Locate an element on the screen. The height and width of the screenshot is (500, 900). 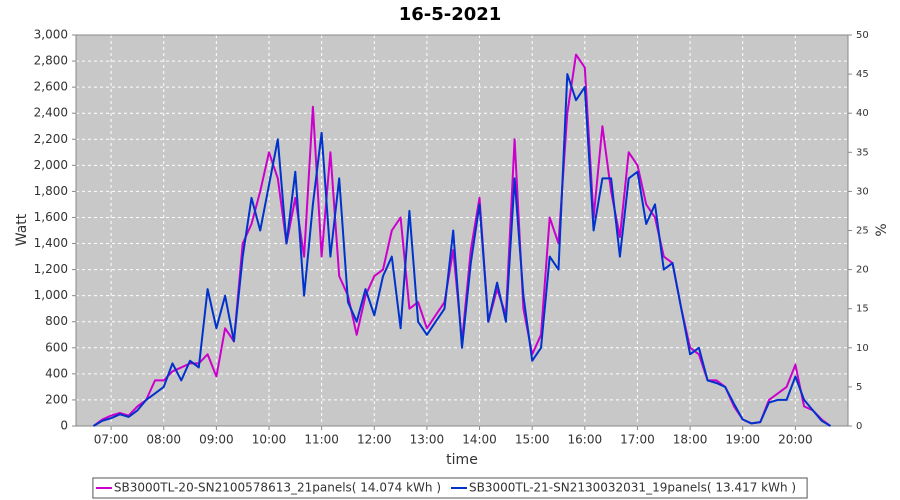
x-tick-label: 09:00 is located at coordinates (216, 440).